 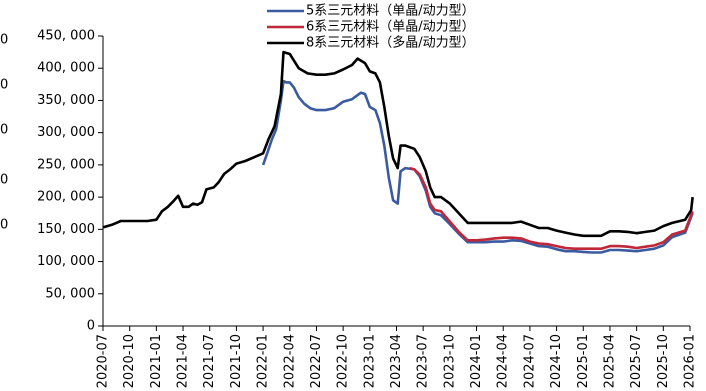 What do you see at coordinates (66, 132) in the screenshot?
I see `y-tick-label: 300, 000` at bounding box center [66, 132].